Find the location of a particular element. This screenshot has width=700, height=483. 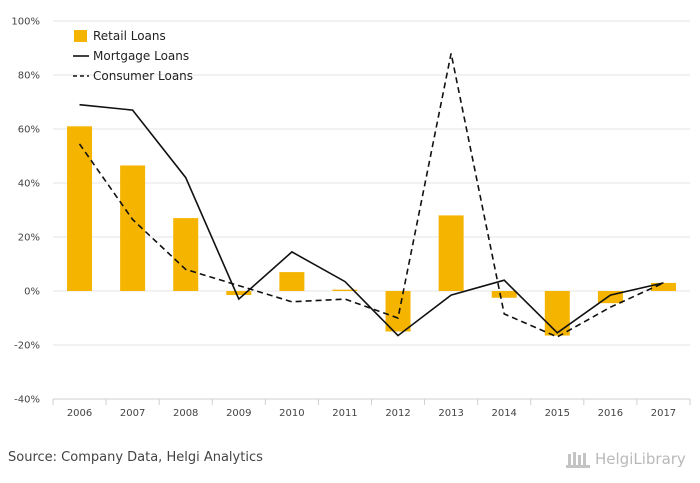

bar-retail-loans-2014 is located at coordinates (504, 294).